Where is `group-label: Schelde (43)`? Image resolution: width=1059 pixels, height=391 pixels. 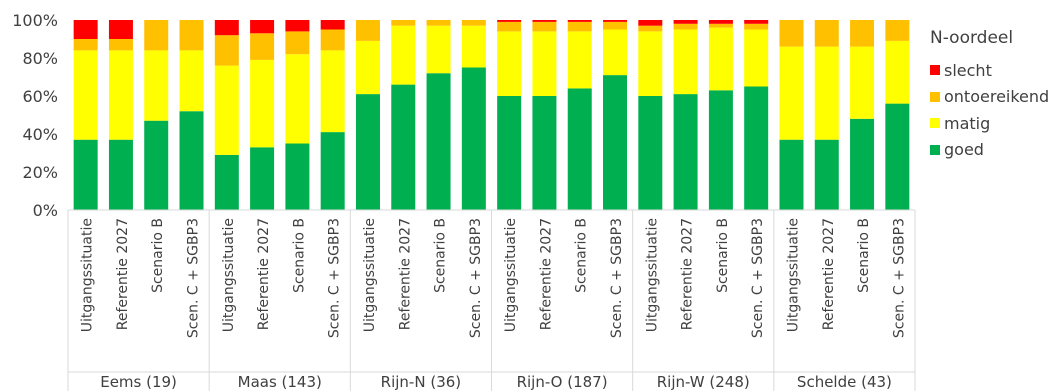
group-label: Schelde (43) is located at coordinates (844, 382).